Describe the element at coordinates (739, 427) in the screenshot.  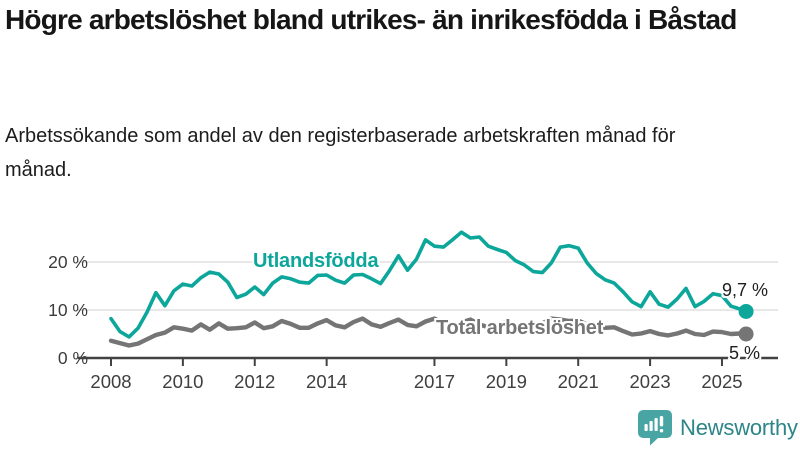
I see `newsworthy-logo-text: Newsworthy` at that location.